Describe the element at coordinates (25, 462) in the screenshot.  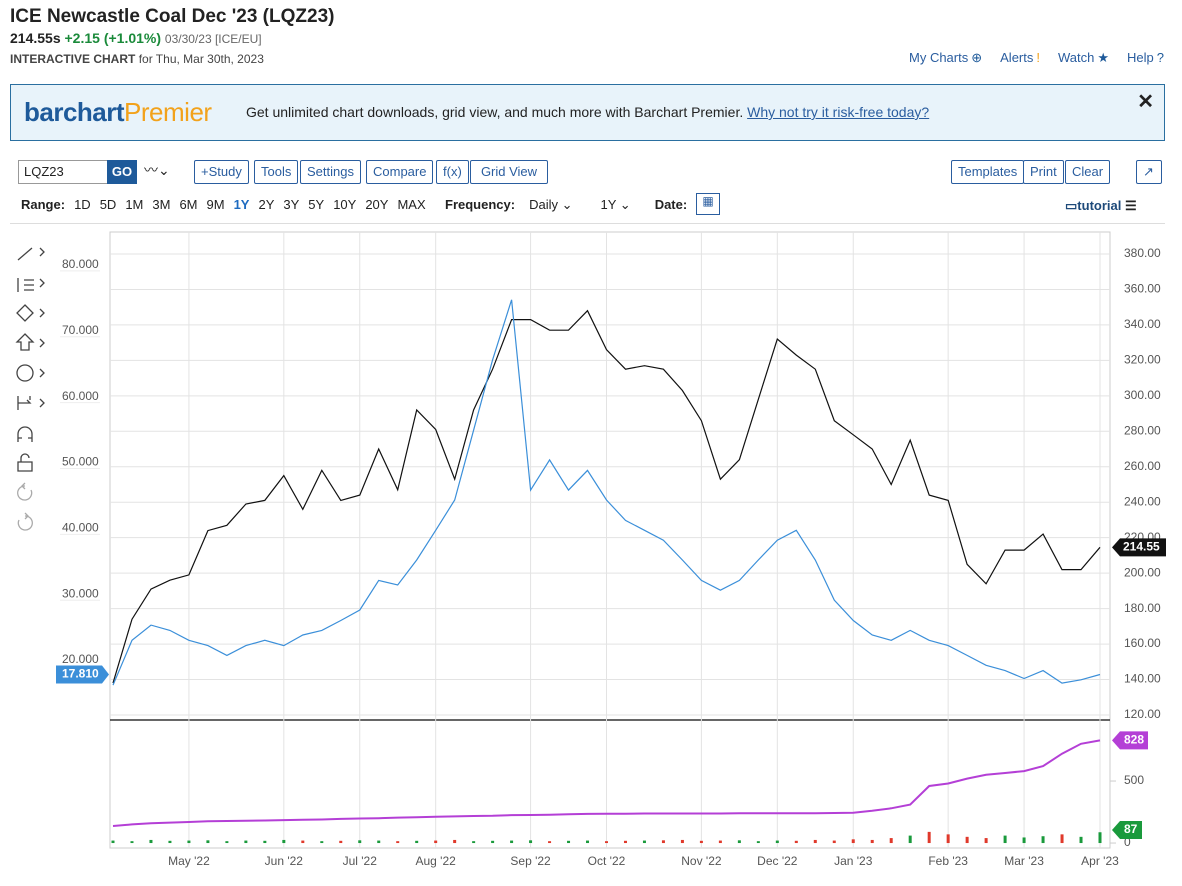
I see `tool-lock` at that location.